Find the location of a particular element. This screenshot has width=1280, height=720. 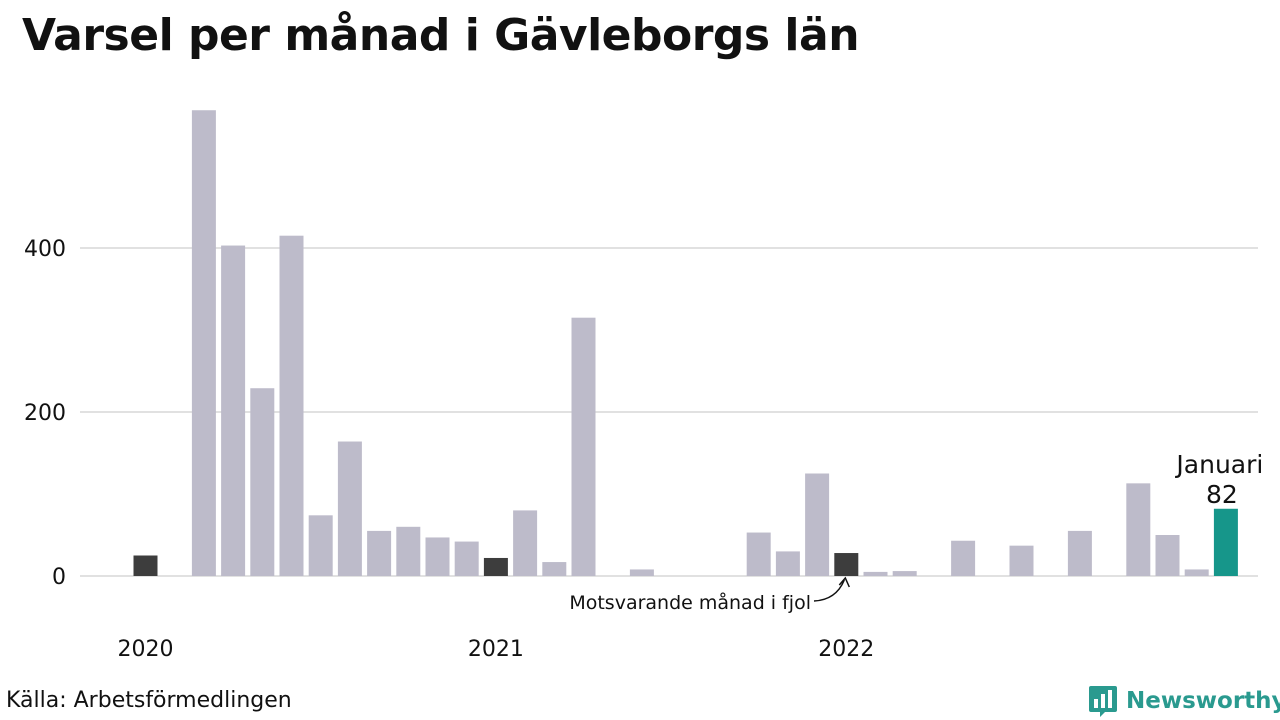

prev-month-note: Motsvarande månad i fjol is located at coordinates (690, 602).